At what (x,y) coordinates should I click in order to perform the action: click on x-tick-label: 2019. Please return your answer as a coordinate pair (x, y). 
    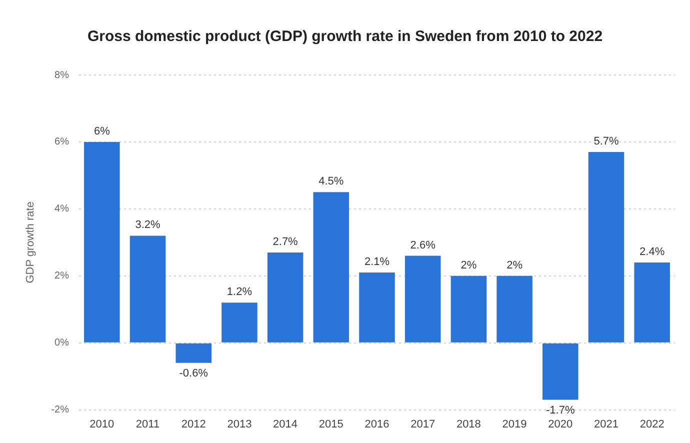
    Looking at the image, I should click on (514, 424).